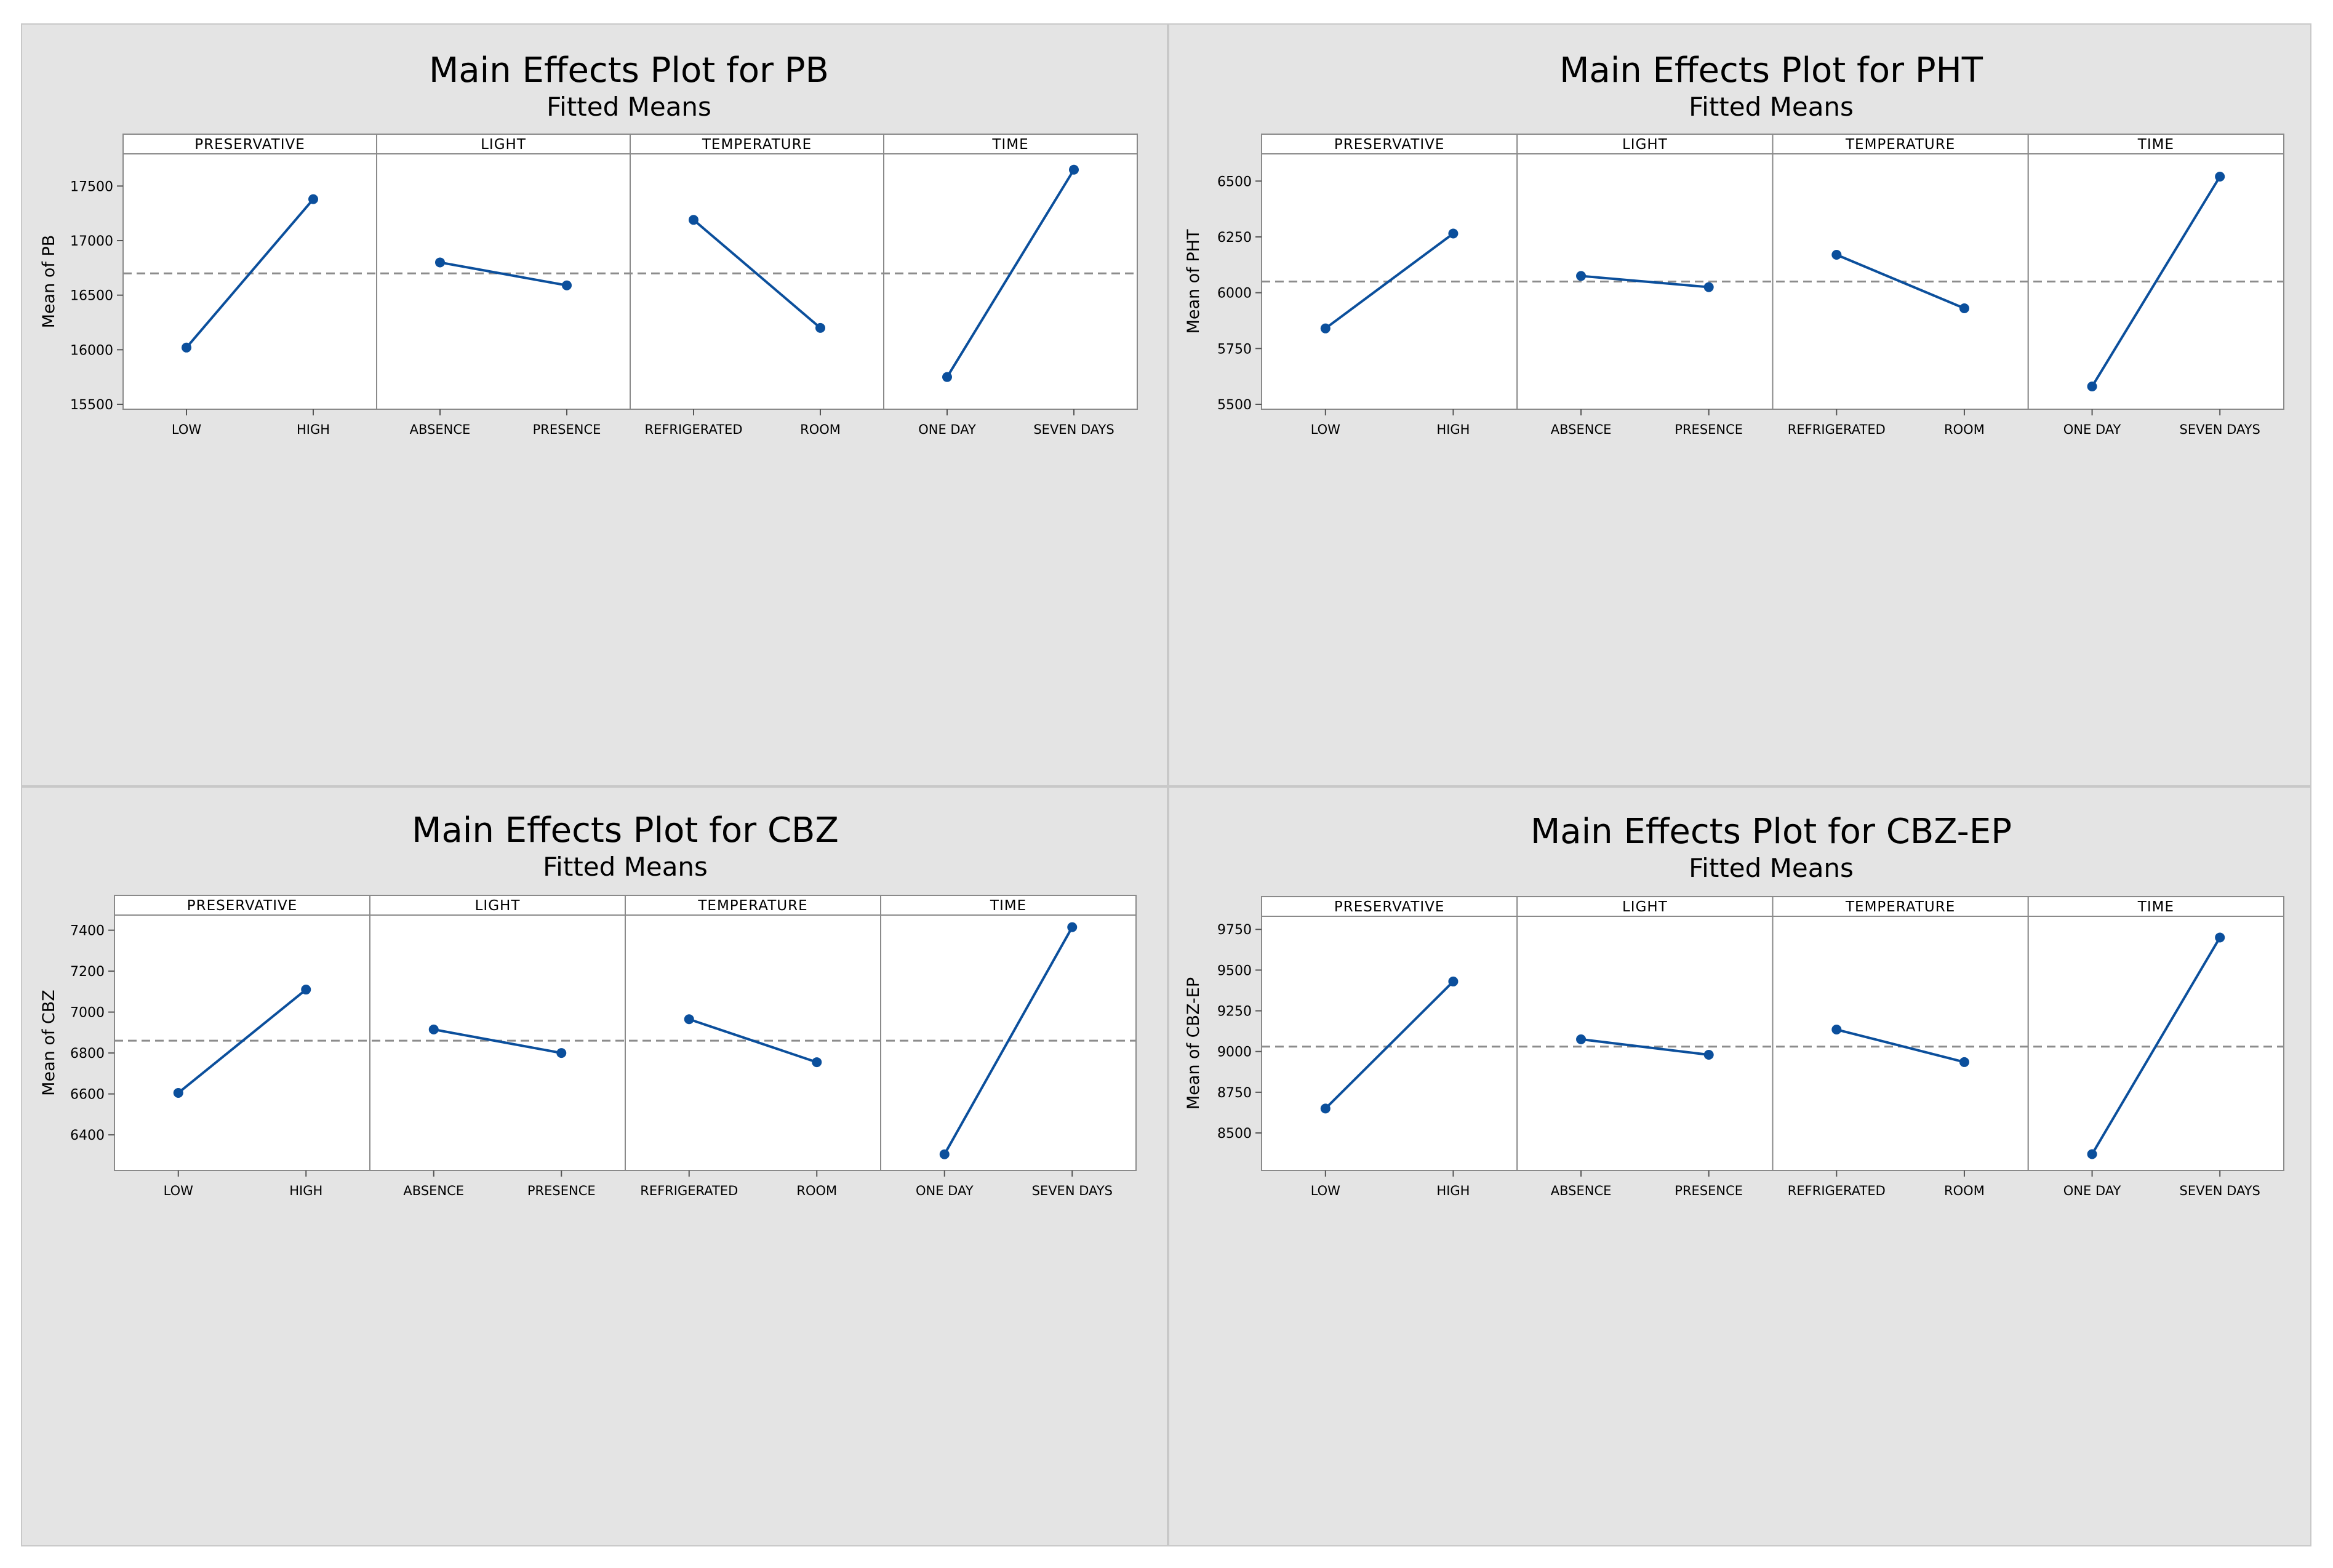  What do you see at coordinates (1389, 1045) in the screenshot?
I see `series-line-cbz-ep-preservative` at bounding box center [1389, 1045].